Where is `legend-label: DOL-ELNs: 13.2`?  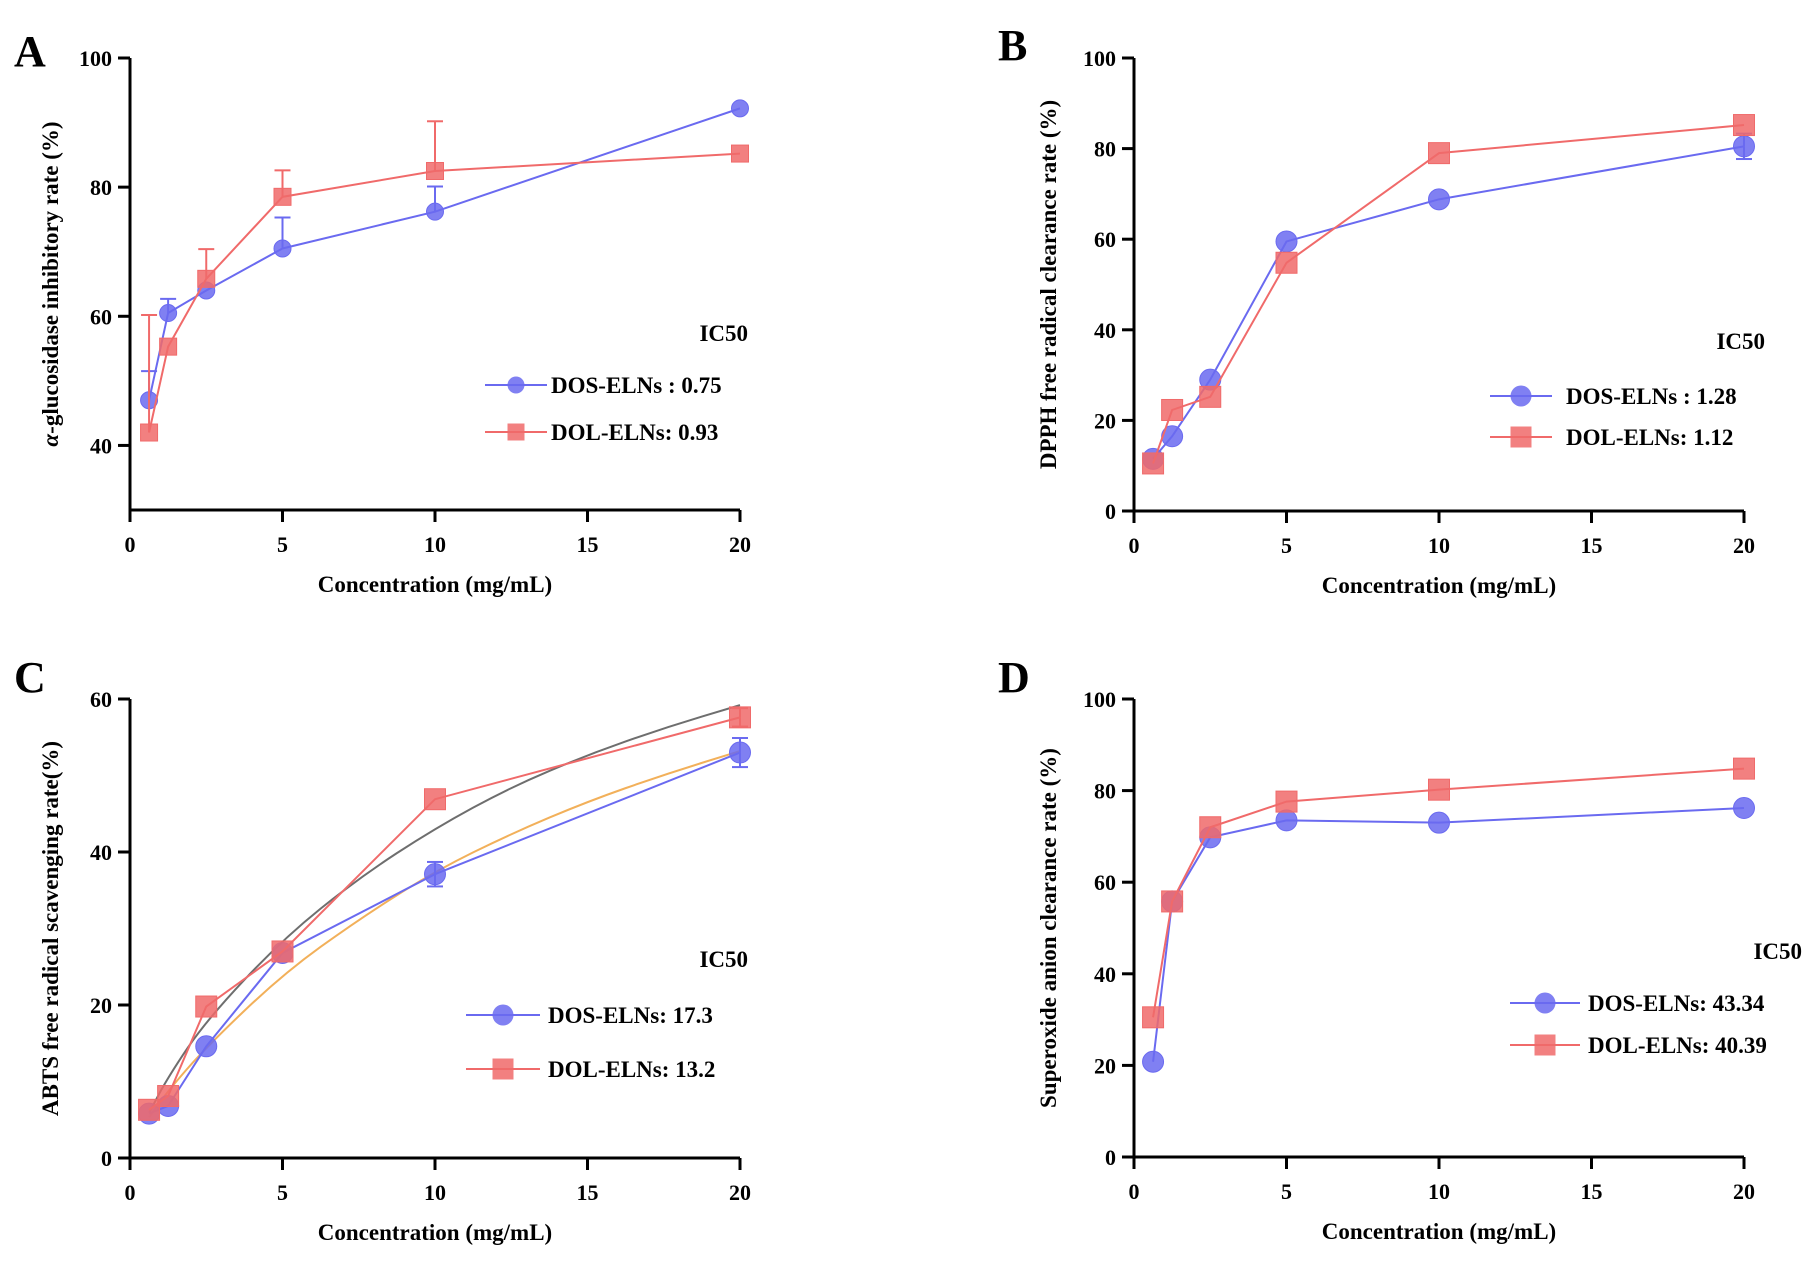
legend-label: DOL-ELNs: 13.2 is located at coordinates (631, 1069).